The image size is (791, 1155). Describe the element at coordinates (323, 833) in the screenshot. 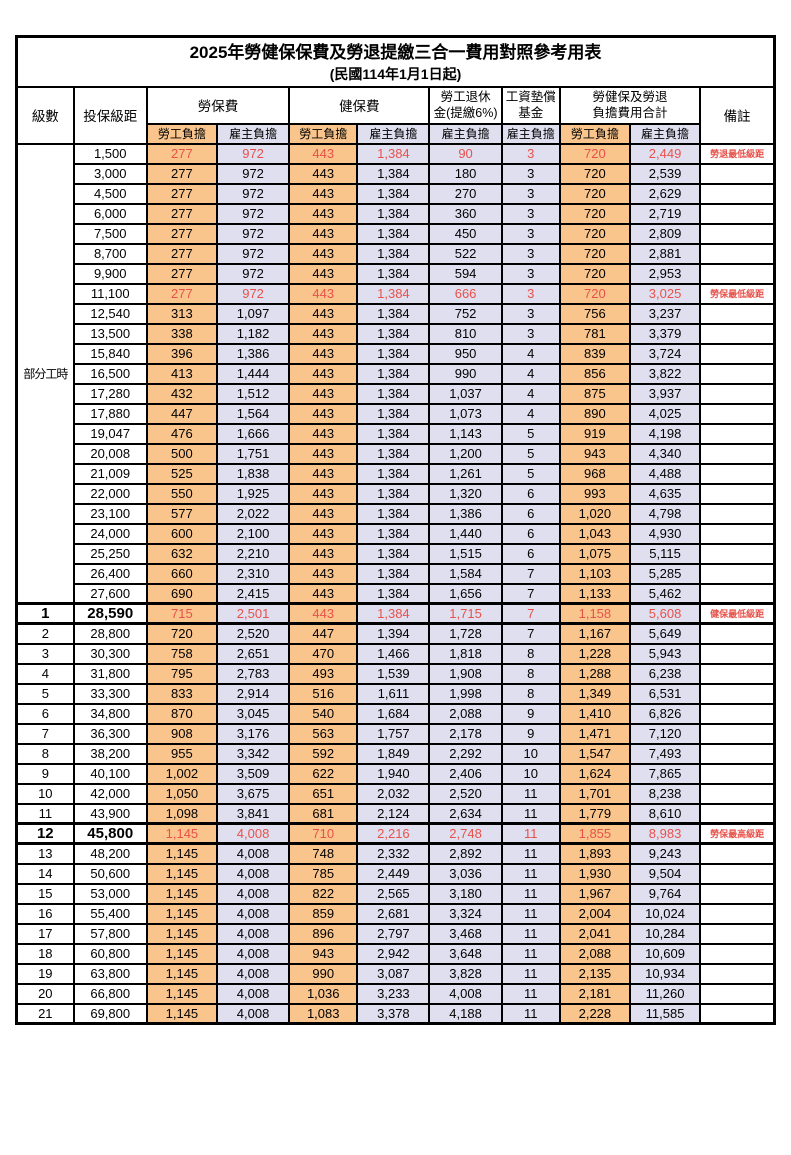

I see `value-cell: 710` at that location.